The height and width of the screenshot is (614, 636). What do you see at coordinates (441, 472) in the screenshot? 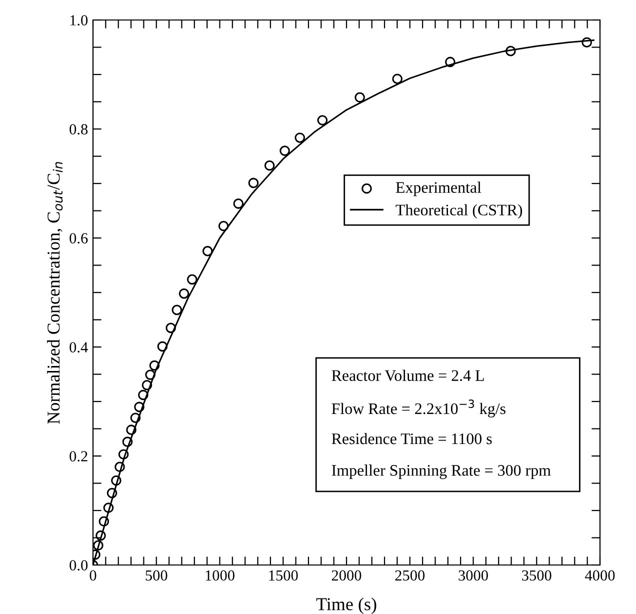
I see `annotation: Impeller Spinning Rate = 300 rpm` at bounding box center [441, 472].